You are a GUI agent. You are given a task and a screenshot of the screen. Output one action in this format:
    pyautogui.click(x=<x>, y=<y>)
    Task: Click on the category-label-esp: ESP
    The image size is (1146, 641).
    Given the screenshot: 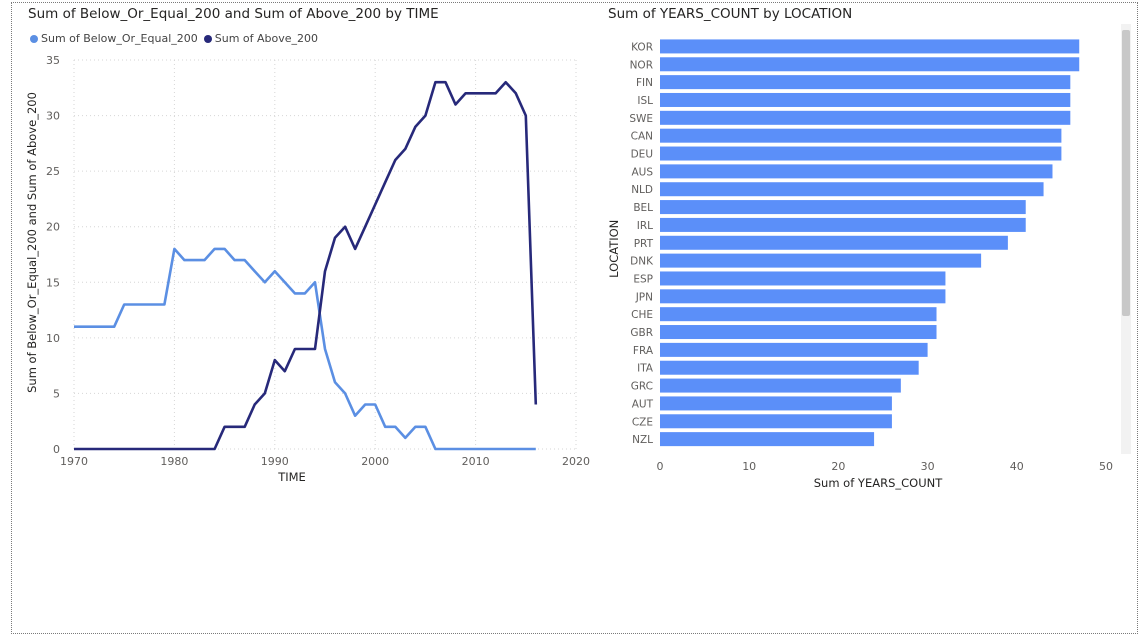 What is the action you would take?
    pyautogui.click(x=643, y=279)
    